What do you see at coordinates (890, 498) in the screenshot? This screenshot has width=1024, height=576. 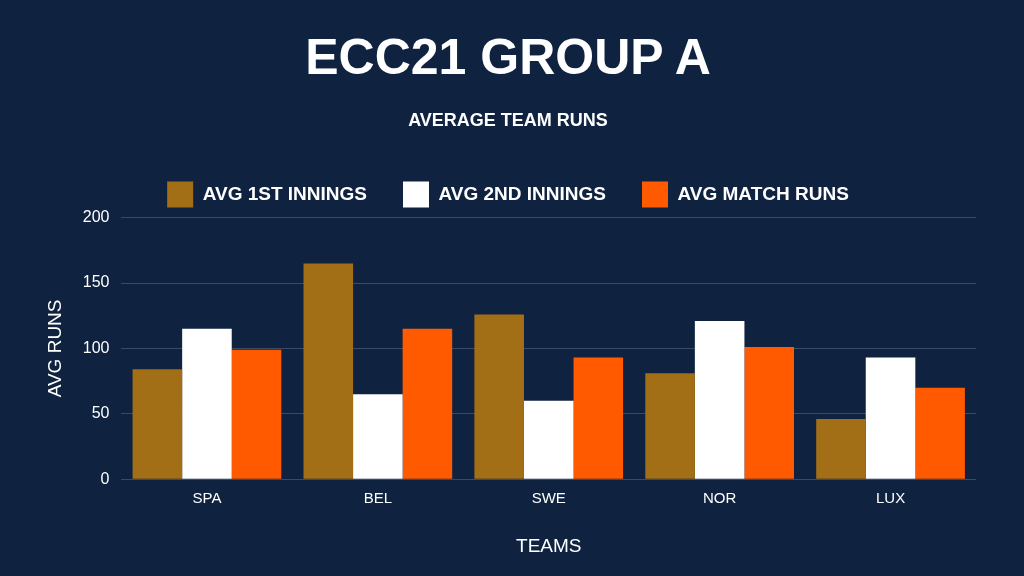 I see `x-tick-label: LUX` at bounding box center [890, 498].